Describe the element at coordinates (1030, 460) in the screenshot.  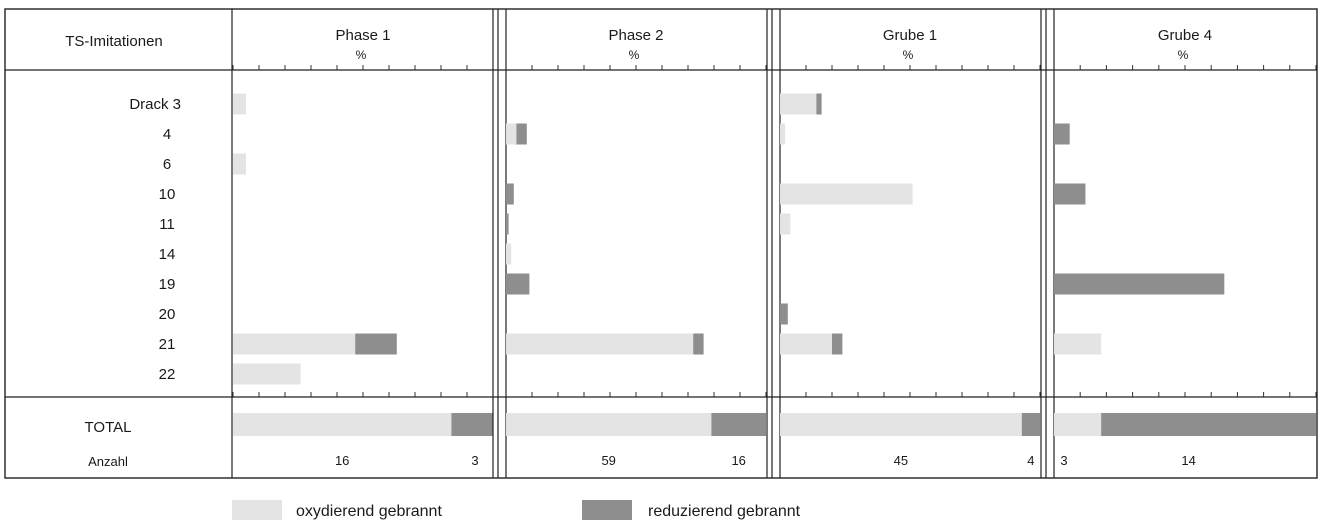
I see `count-reduzierend: 4` at that location.